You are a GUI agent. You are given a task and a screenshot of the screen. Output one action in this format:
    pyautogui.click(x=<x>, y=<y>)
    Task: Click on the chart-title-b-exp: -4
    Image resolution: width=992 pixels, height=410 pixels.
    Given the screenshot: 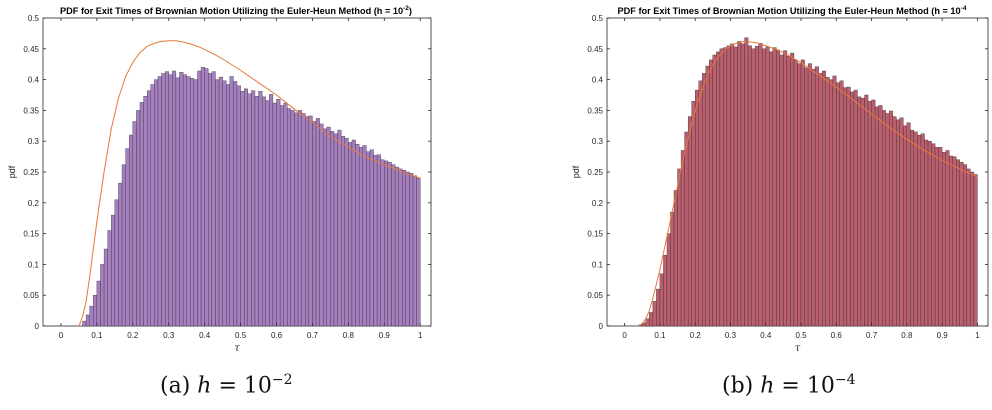 What is the action you would take?
    pyautogui.click(x=964, y=8)
    